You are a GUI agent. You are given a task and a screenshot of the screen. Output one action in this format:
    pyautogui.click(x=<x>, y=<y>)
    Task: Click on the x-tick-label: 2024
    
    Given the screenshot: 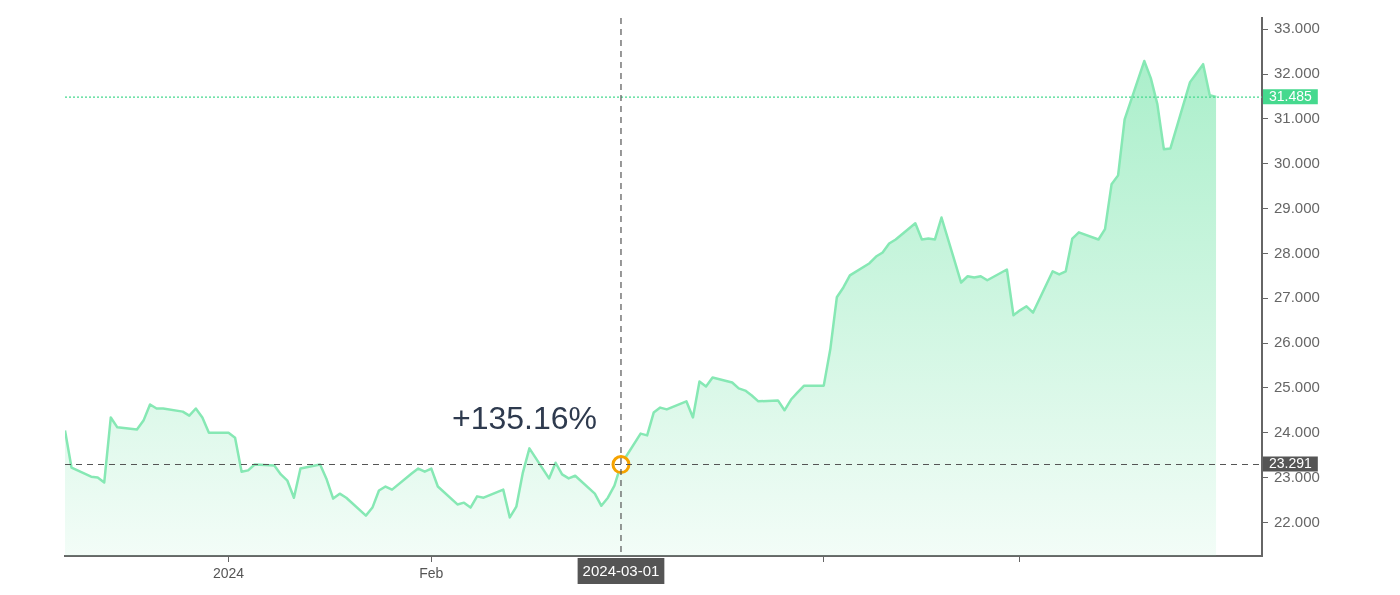 What is the action you would take?
    pyautogui.click(x=228, y=573)
    